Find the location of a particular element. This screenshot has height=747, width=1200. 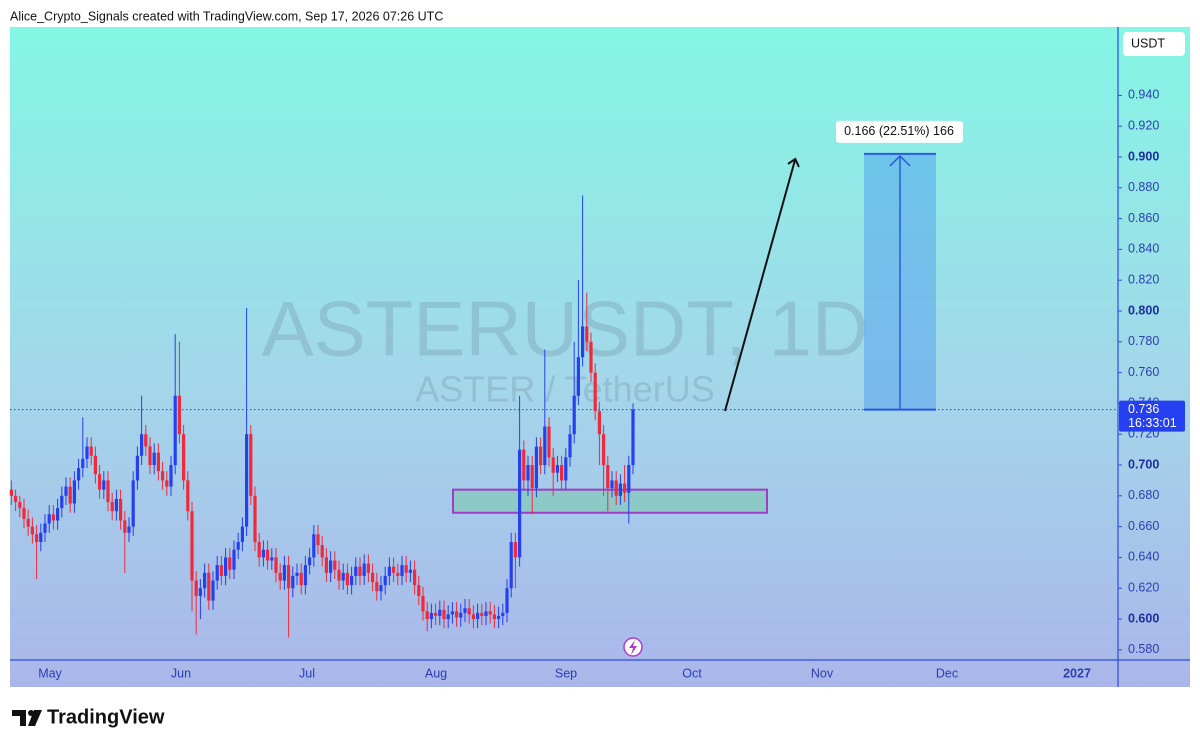

y-tick-label: 0.640 is located at coordinates (1143, 557).